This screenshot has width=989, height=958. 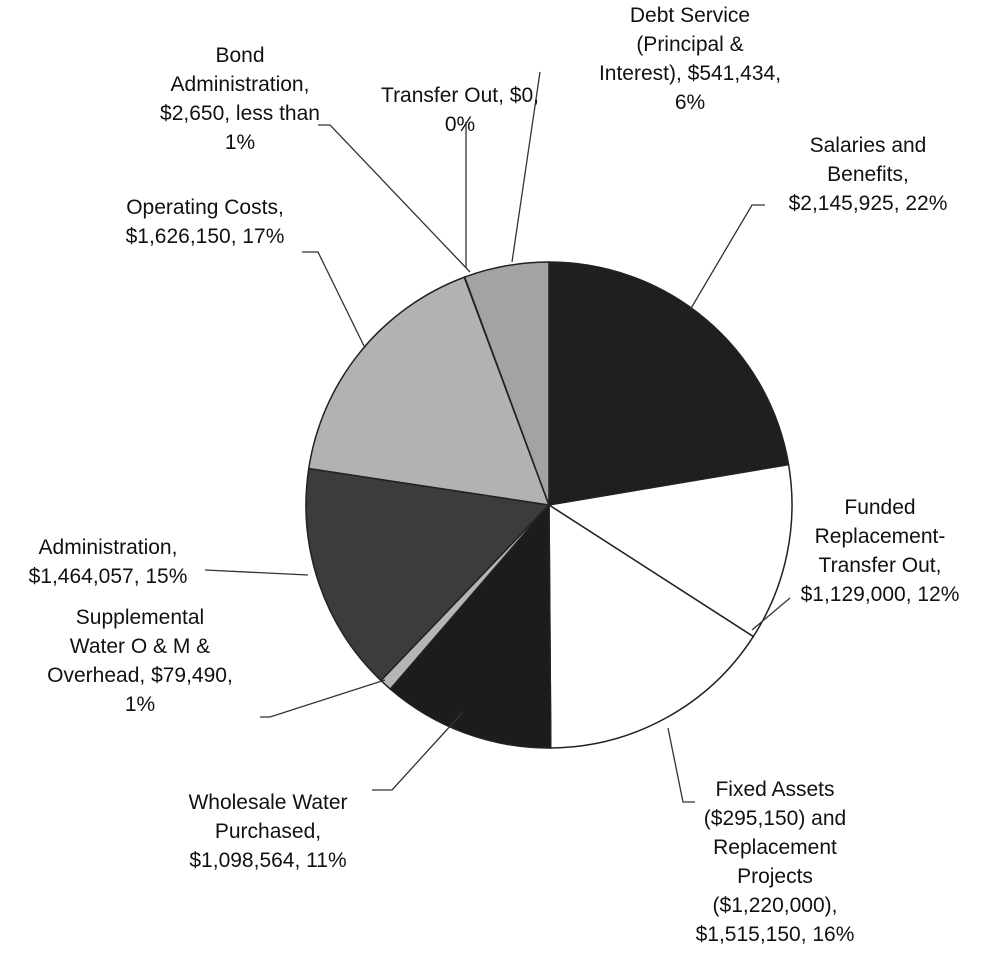 What do you see at coordinates (108, 562) in the screenshot?
I see `data-label: Administration, $1,464,057, 15%` at bounding box center [108, 562].